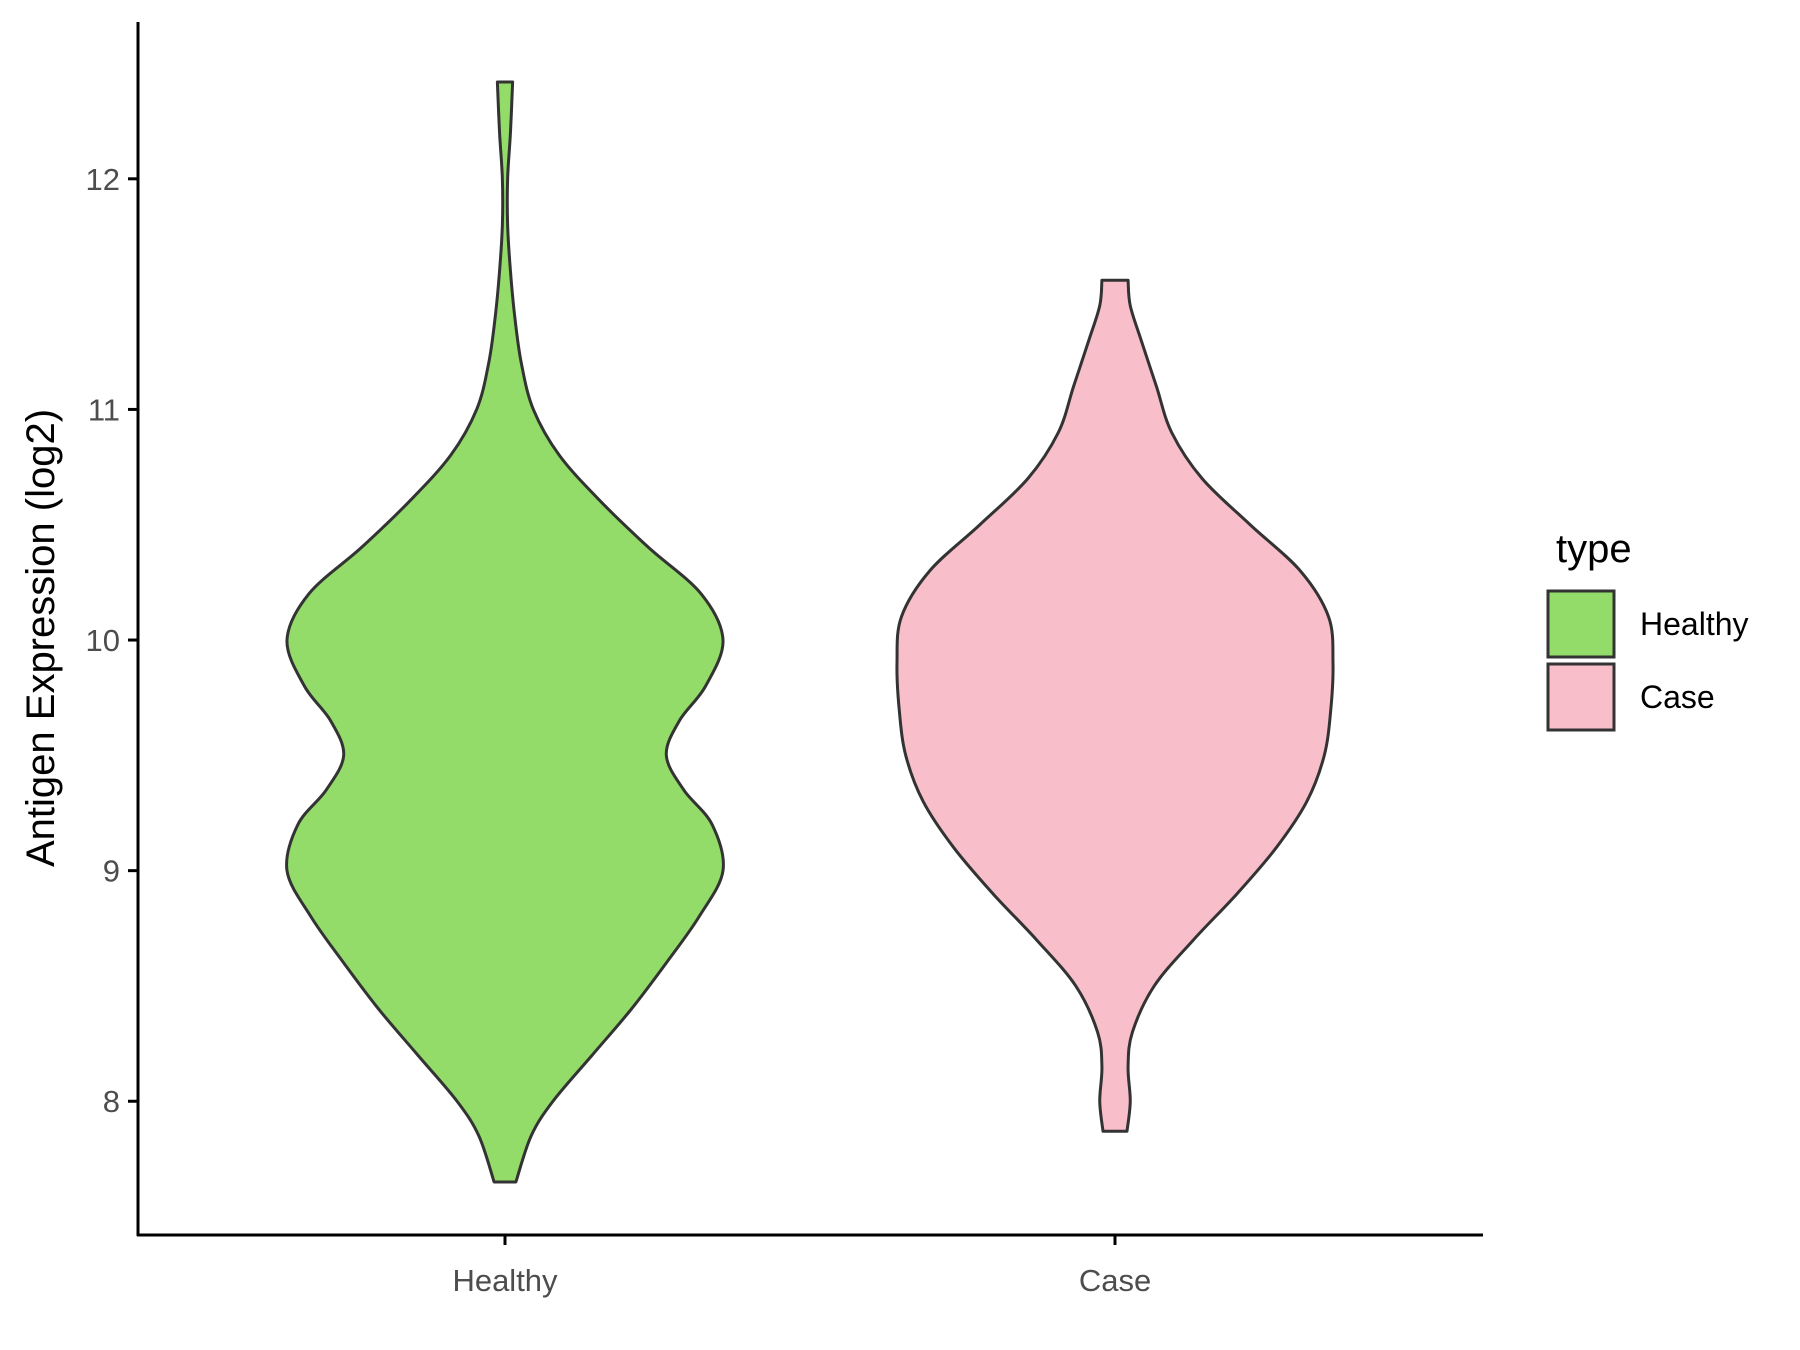 This screenshot has width=1800, height=1350. I want to click on y-axis-title: Antigen Expression (log2), so click(41, 638).